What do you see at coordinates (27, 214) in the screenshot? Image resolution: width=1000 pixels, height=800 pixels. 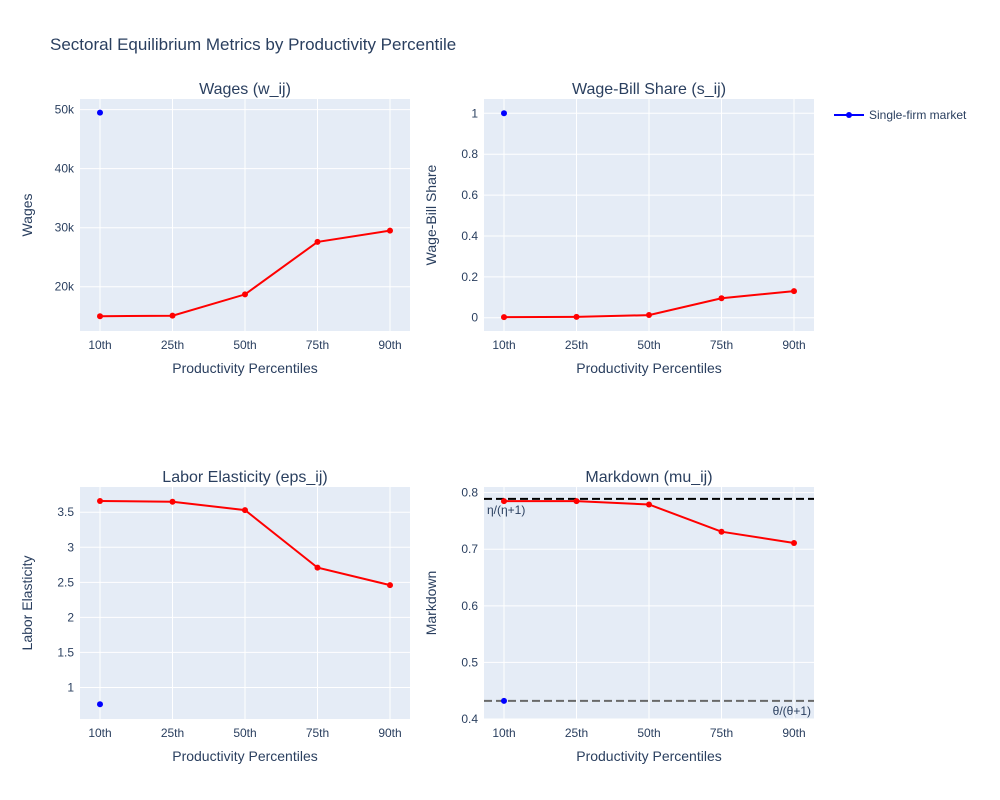 I see `y-axis-title: Wages` at bounding box center [27, 214].